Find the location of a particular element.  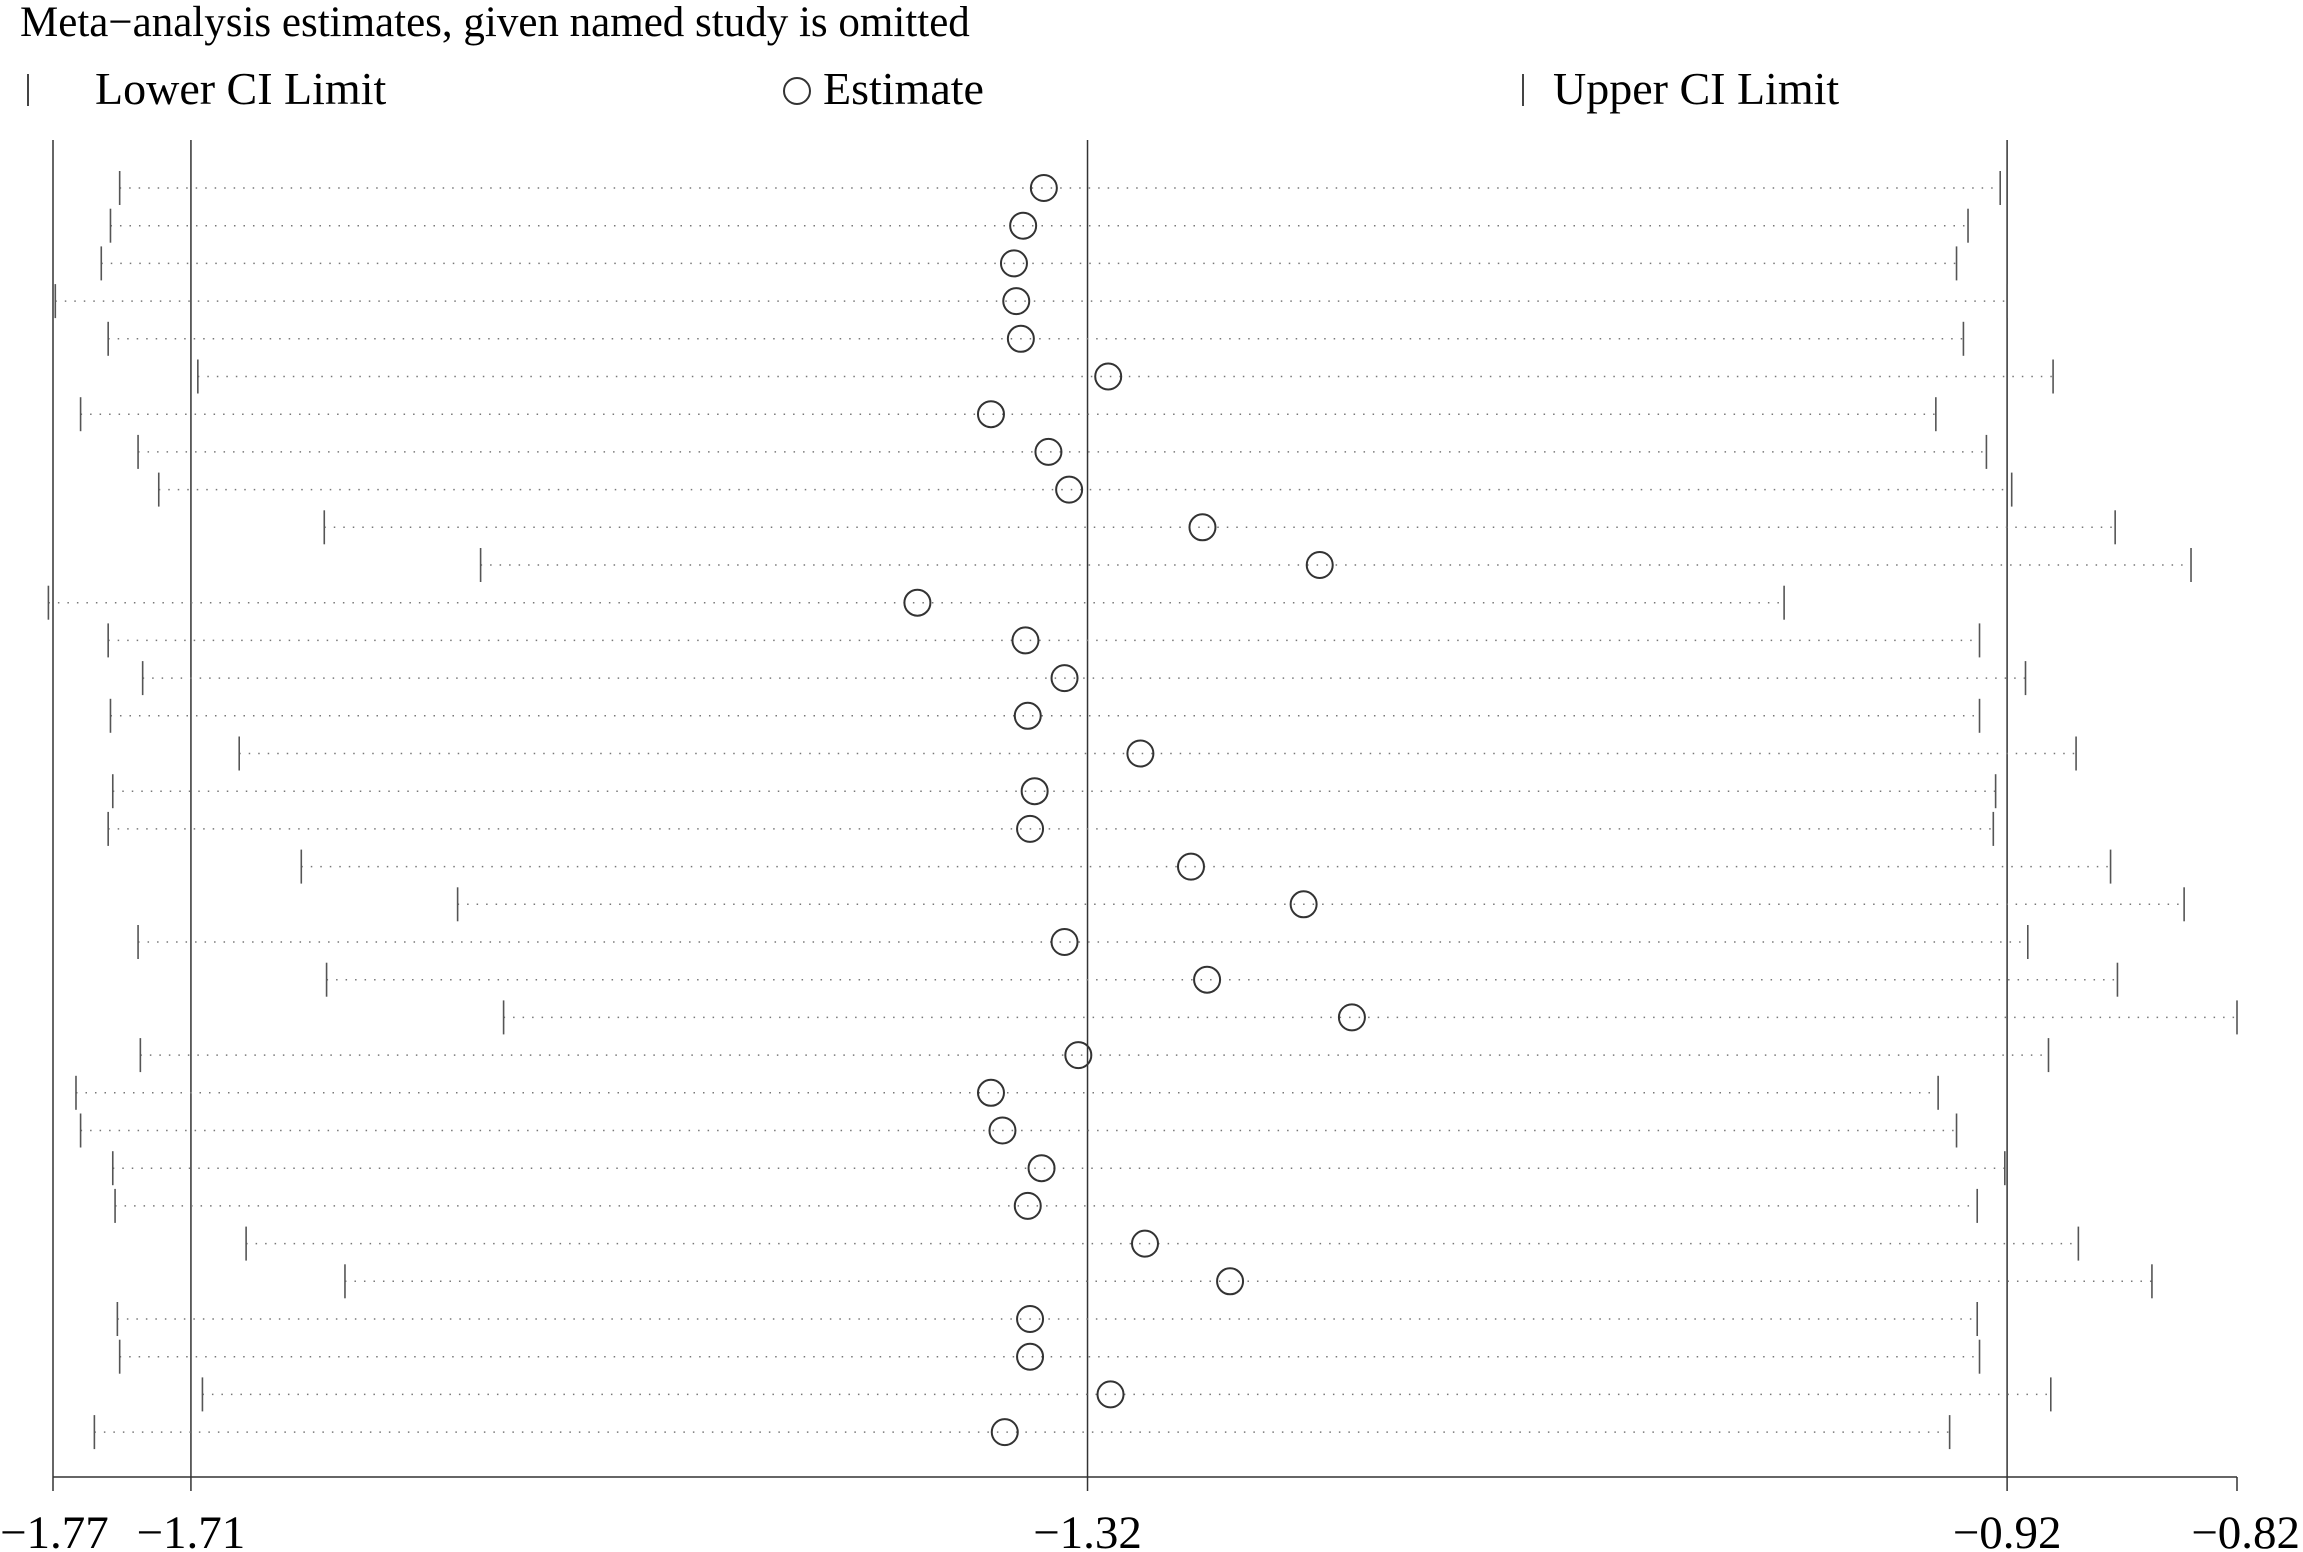

legend-lower-label: Lower CI Limit is located at coordinates (240, 88).